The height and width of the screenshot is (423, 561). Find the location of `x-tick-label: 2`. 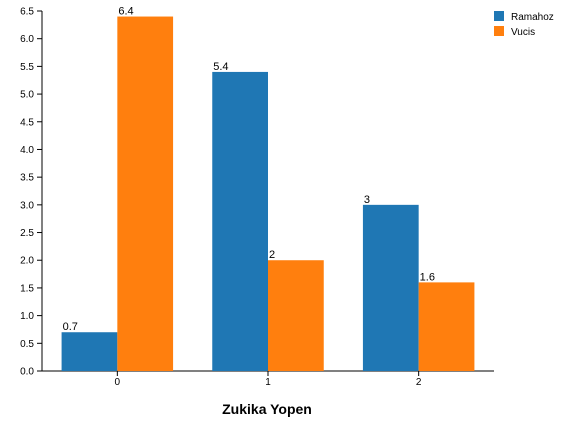

x-tick-label: 2 is located at coordinates (419, 382).